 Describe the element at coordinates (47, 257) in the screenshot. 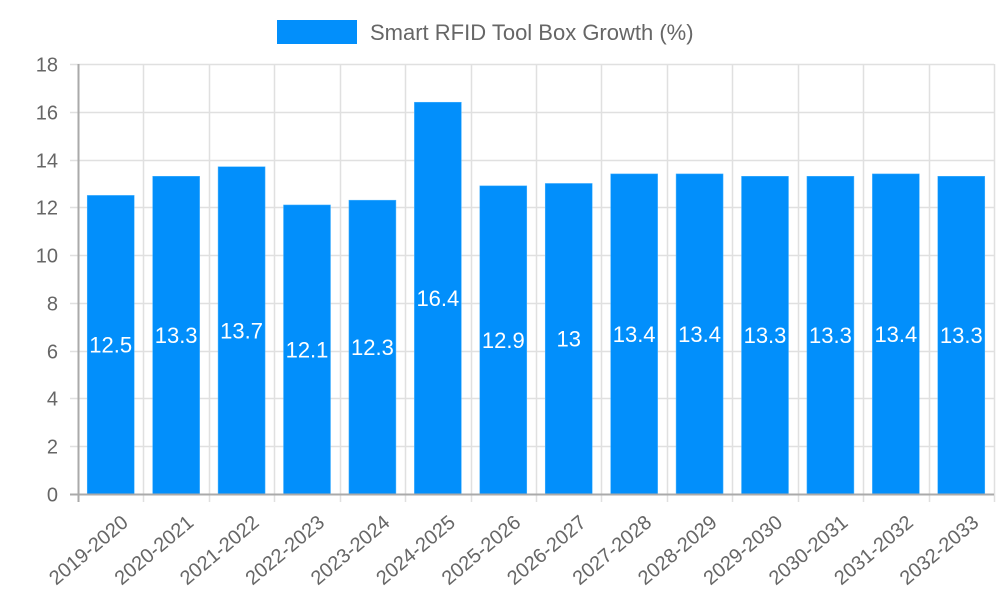

I see `y-tick-label: 10` at that location.